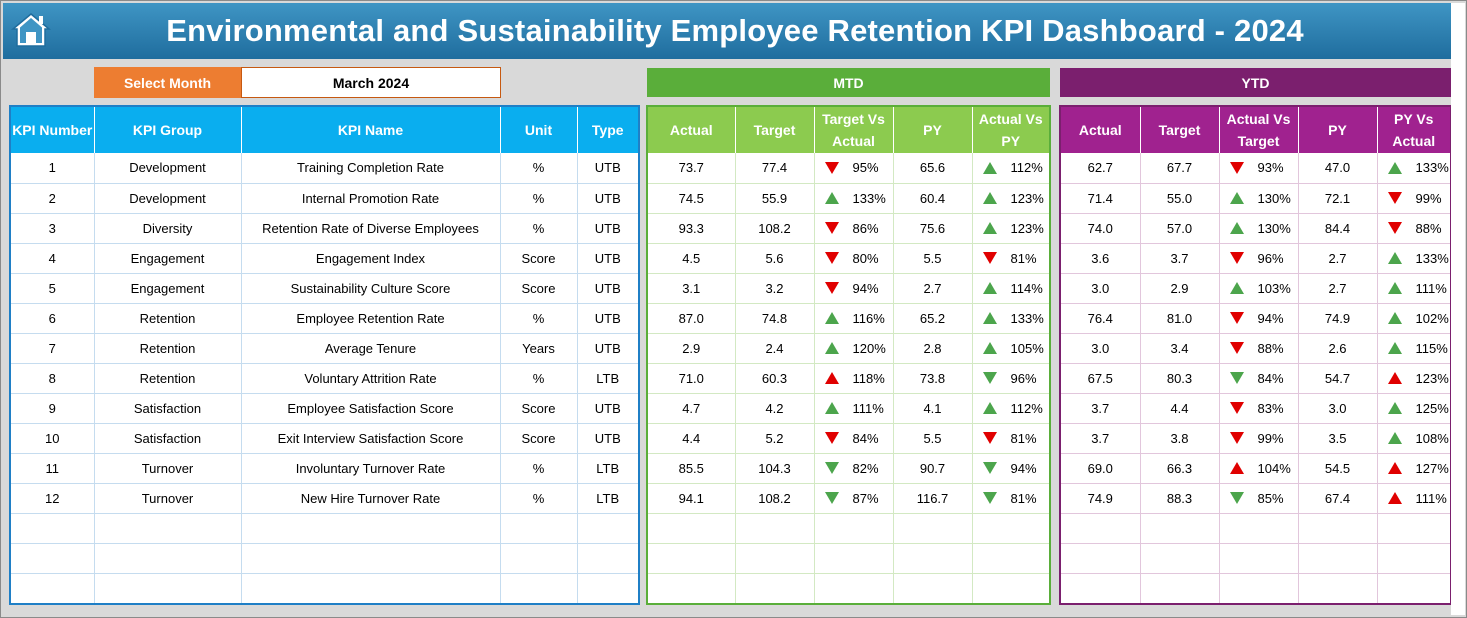  Describe the element at coordinates (1259, 288) in the screenshot. I see `indicator-cell: 103%` at that location.